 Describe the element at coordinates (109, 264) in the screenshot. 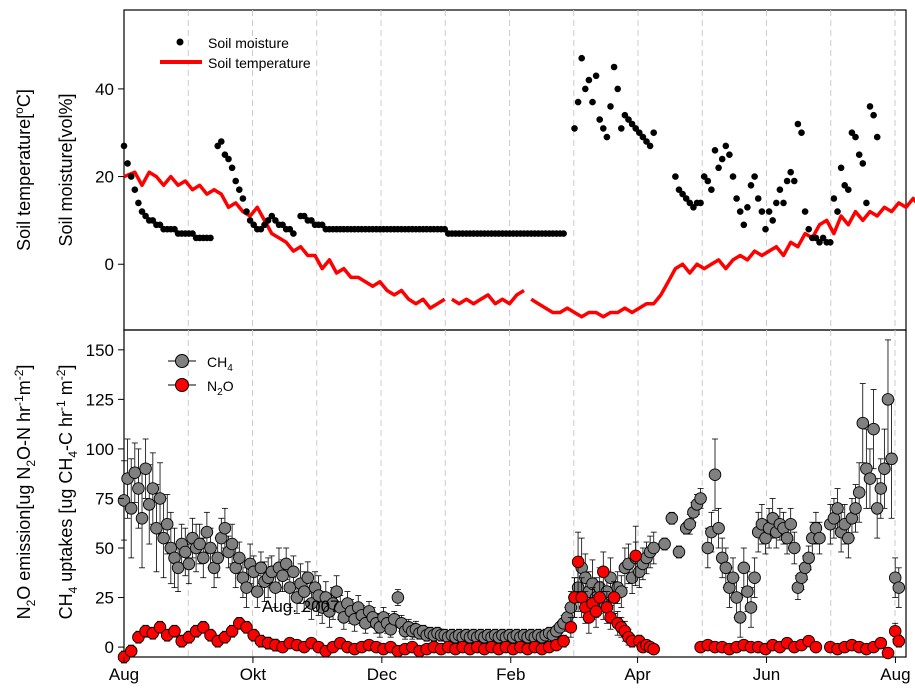

I see `top-y-tick-label-0: 0` at that location.